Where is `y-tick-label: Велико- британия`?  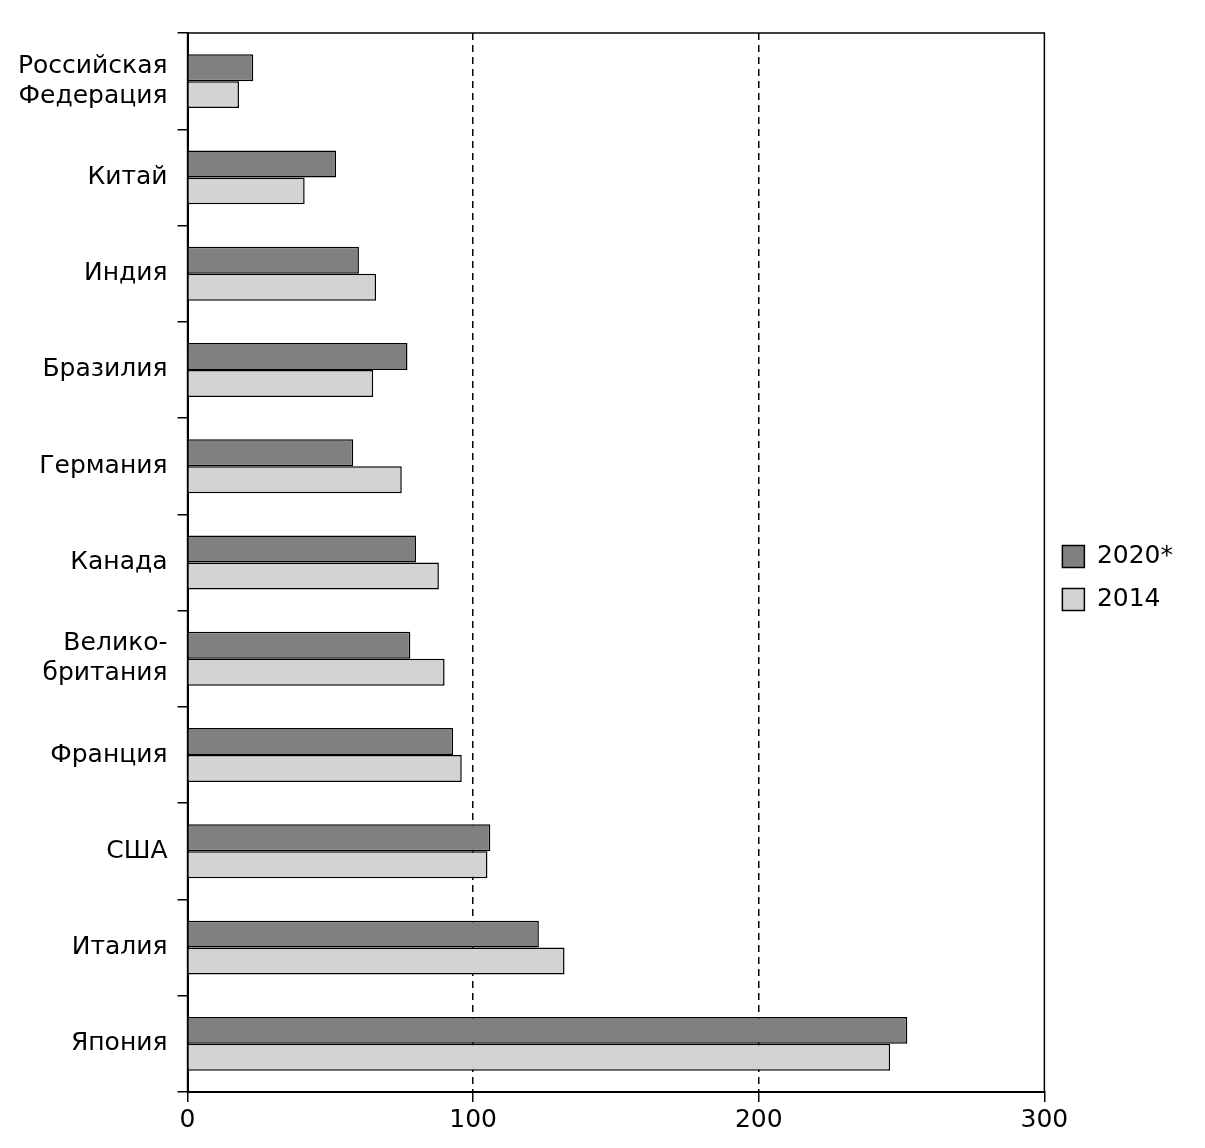
y-tick-label: Велико- британия is located at coordinates (105, 657).